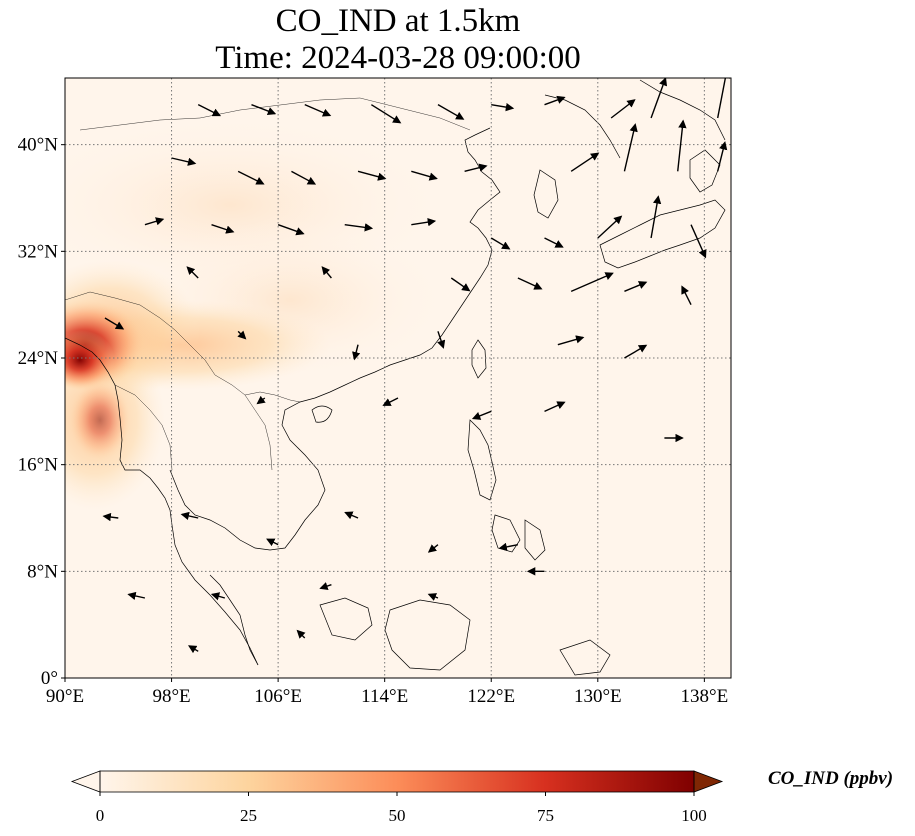 The width and height of the screenshot is (915, 836). I want to click on colorbar-gradient, so click(397, 781).